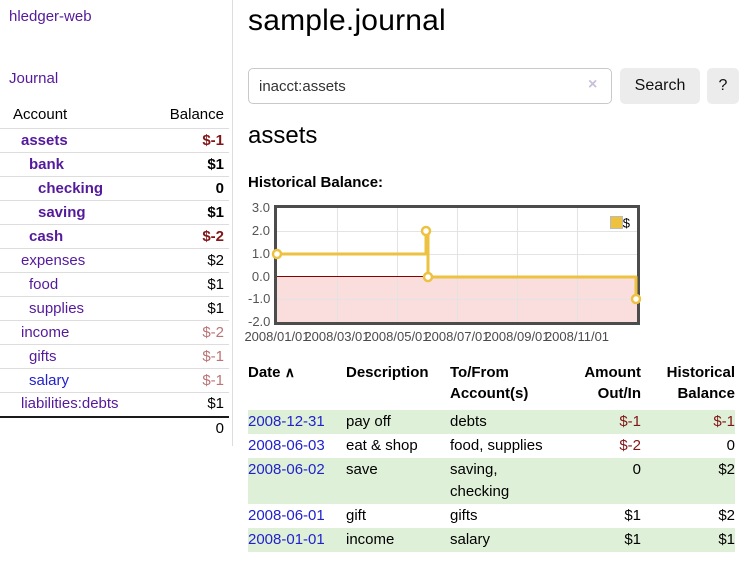 The width and height of the screenshot is (742, 582). I want to click on transaction-row: 2008-12-31 pay off debts $-1 $-1, so click(491, 422).